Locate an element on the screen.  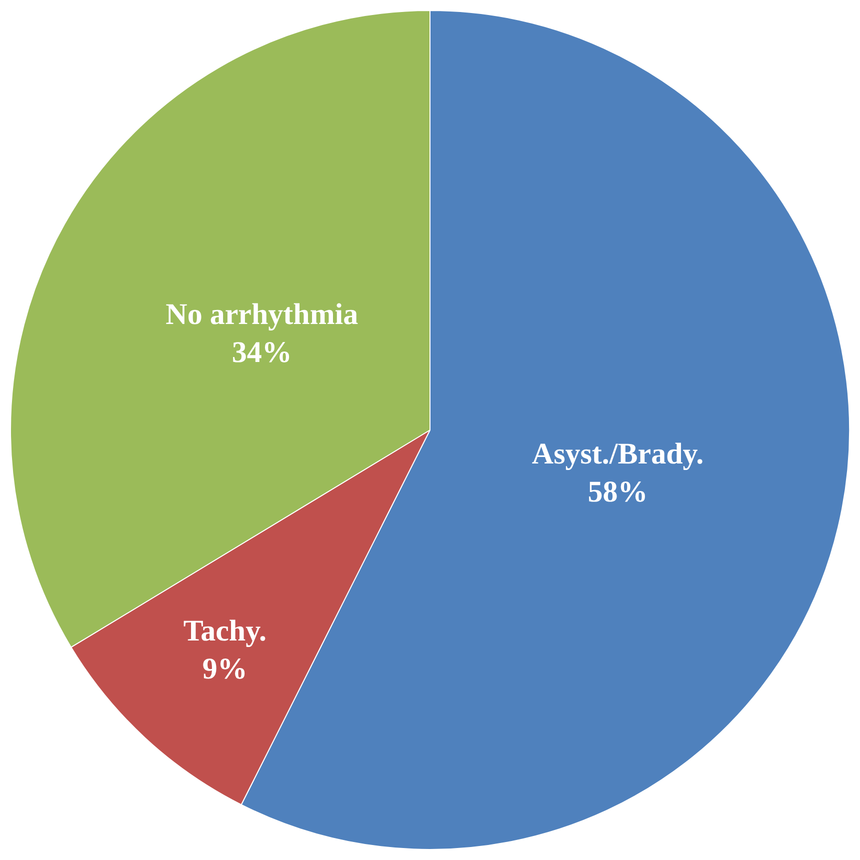
slice-label: Tachy. is located at coordinates (224, 631).